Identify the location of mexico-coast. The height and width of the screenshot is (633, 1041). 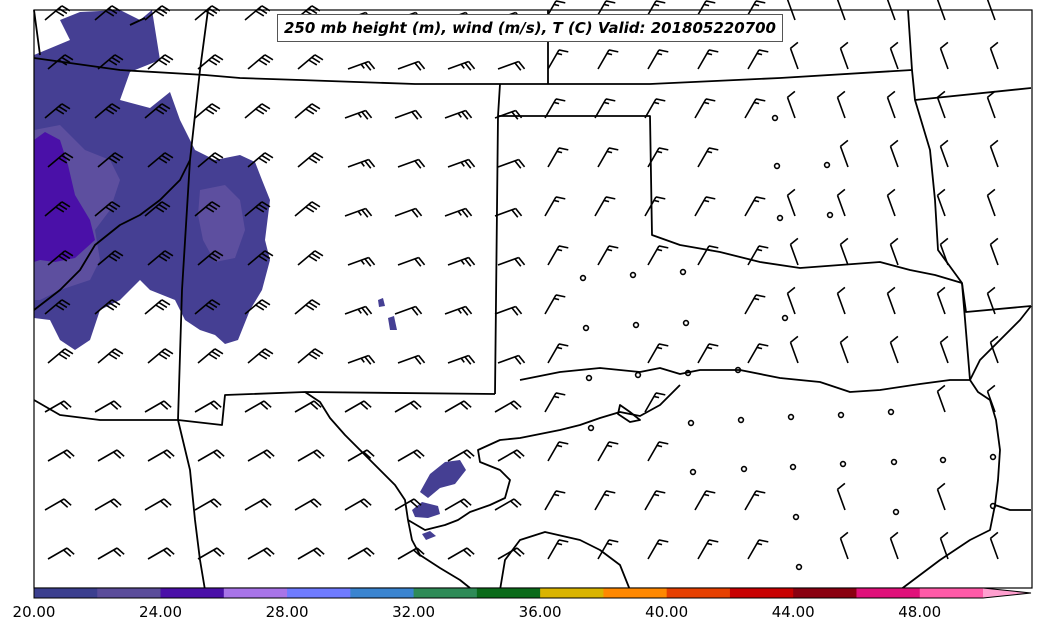
(565, 561).